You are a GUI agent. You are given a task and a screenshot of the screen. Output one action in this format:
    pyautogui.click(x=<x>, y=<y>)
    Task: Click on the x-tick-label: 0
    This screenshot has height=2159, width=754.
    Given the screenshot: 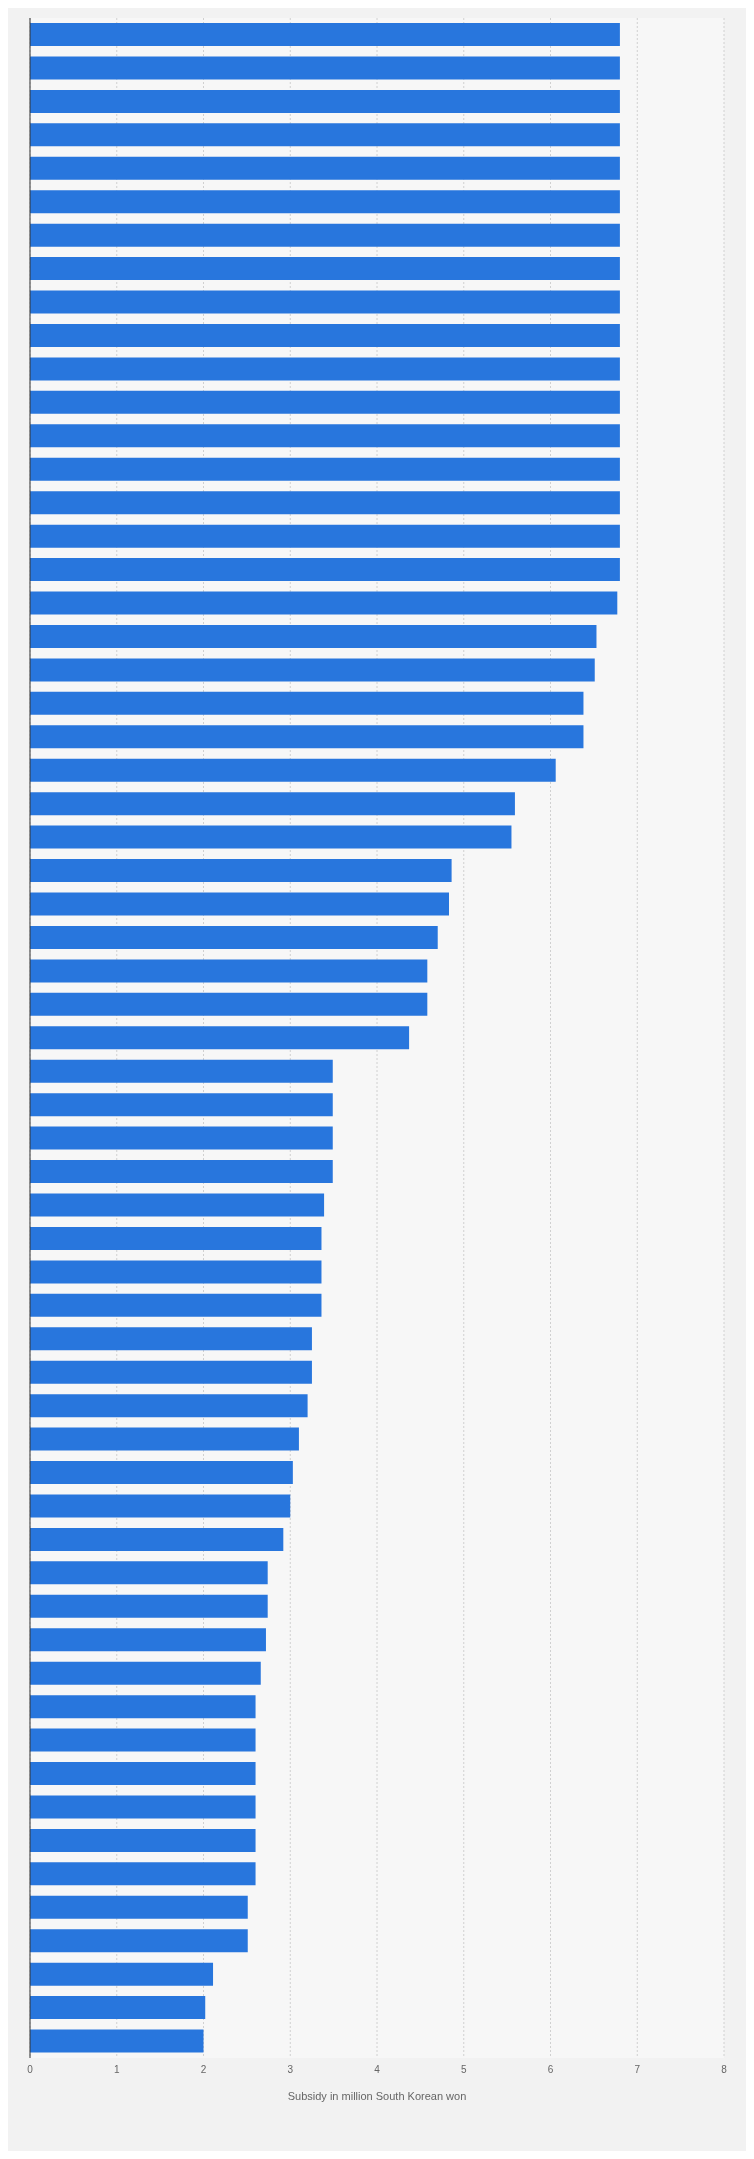 What is the action you would take?
    pyautogui.click(x=30, y=2070)
    